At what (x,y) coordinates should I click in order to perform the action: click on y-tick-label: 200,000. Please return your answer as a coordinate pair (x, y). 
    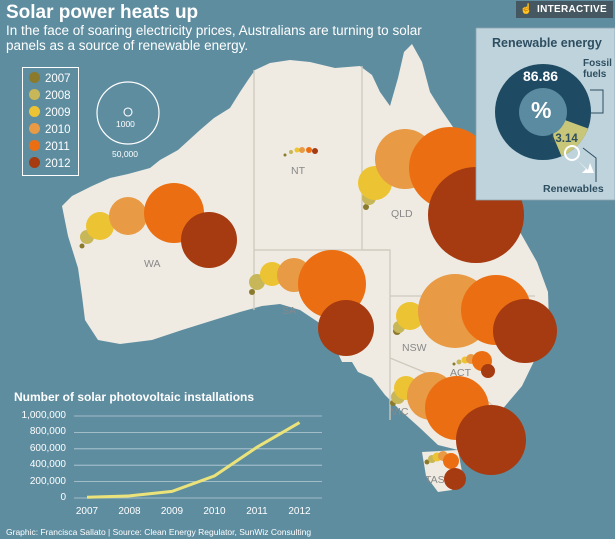
    Looking at the image, I should click on (47, 481).